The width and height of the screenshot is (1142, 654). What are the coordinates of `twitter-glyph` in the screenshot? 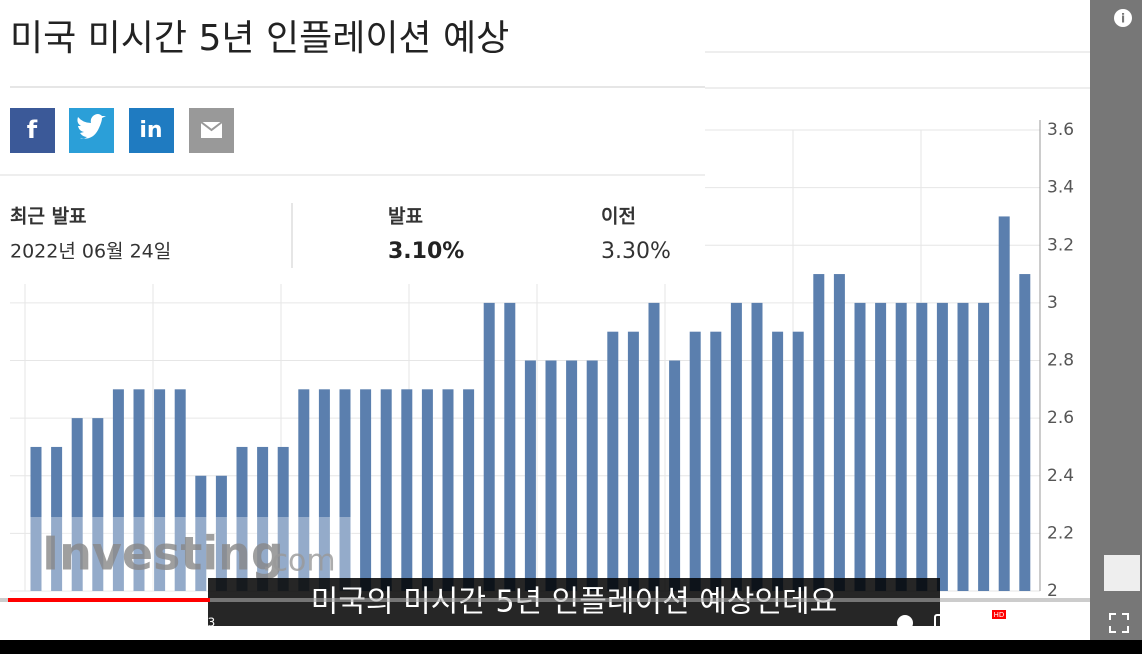 It's located at (91, 126).